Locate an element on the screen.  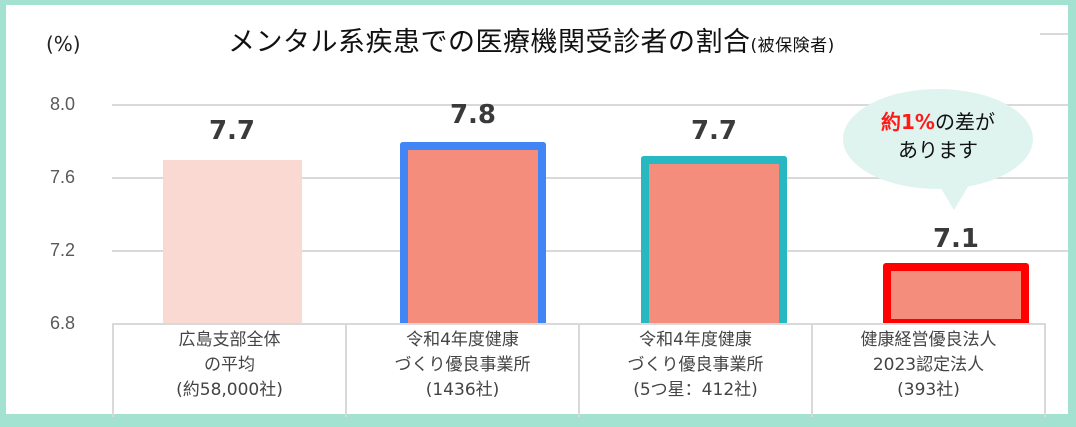
callout-line1-rest: の差が is located at coordinates (964, 122).